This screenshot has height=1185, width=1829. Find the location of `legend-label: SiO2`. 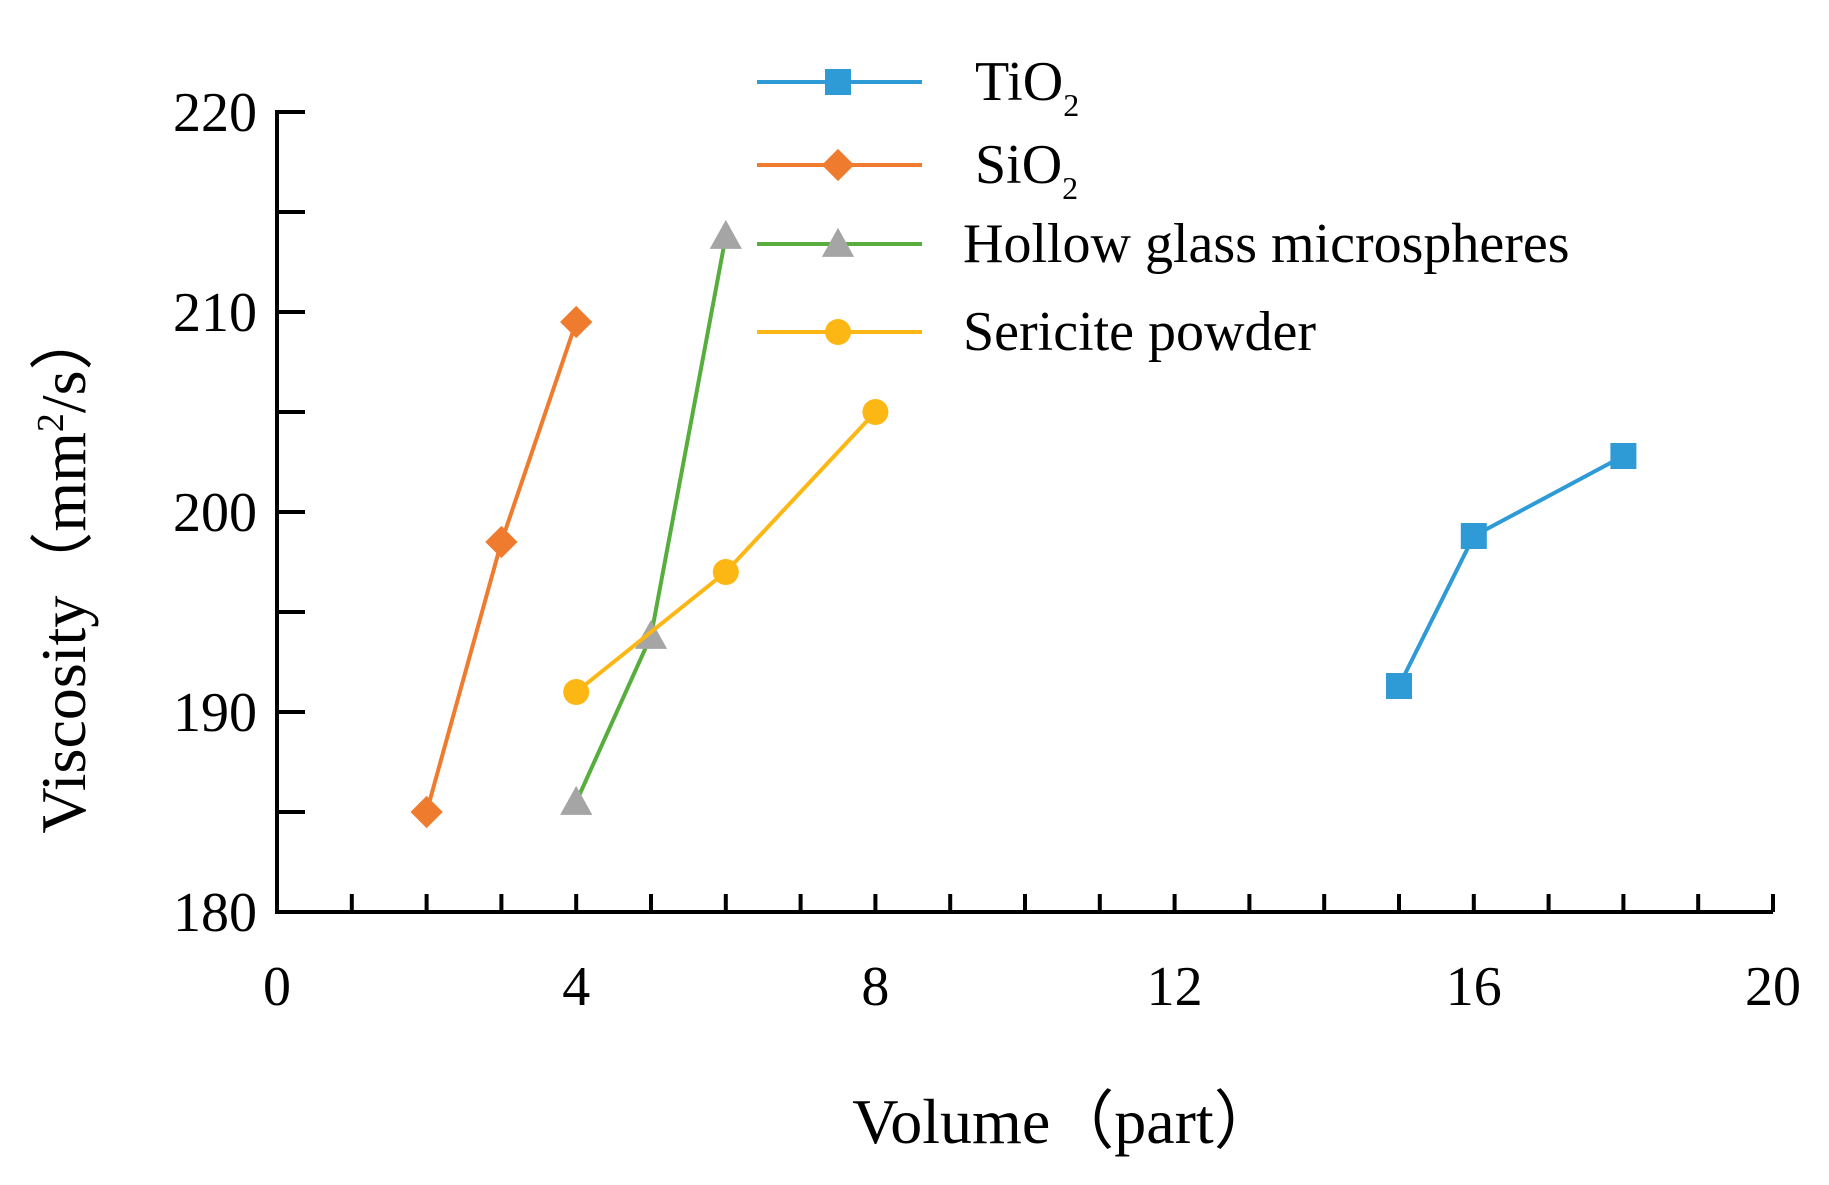

legend-label: SiO2 is located at coordinates (1026, 170).